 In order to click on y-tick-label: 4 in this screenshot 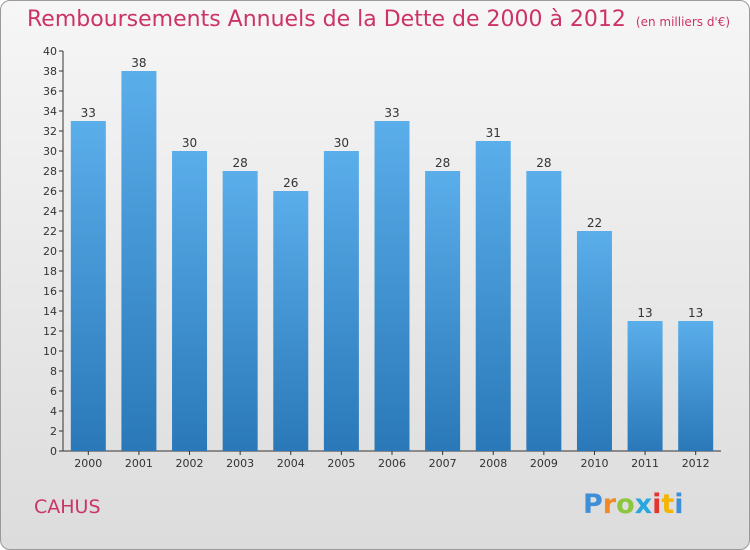, I will do `click(53, 411)`.